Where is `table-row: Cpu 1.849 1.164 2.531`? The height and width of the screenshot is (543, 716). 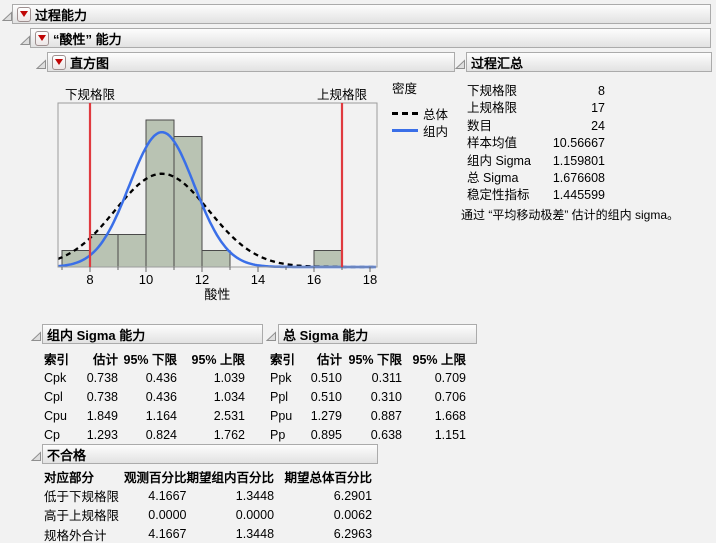 table-row: Cpu 1.849 1.164 2.531 is located at coordinates (144, 416).